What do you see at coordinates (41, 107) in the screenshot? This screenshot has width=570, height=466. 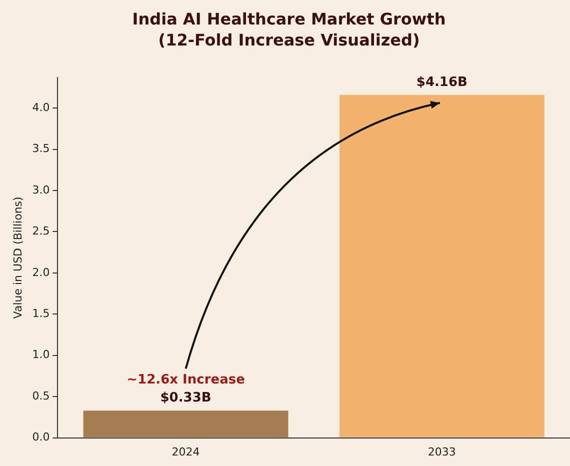 I see `y-tick-label: 4.0` at bounding box center [41, 107].